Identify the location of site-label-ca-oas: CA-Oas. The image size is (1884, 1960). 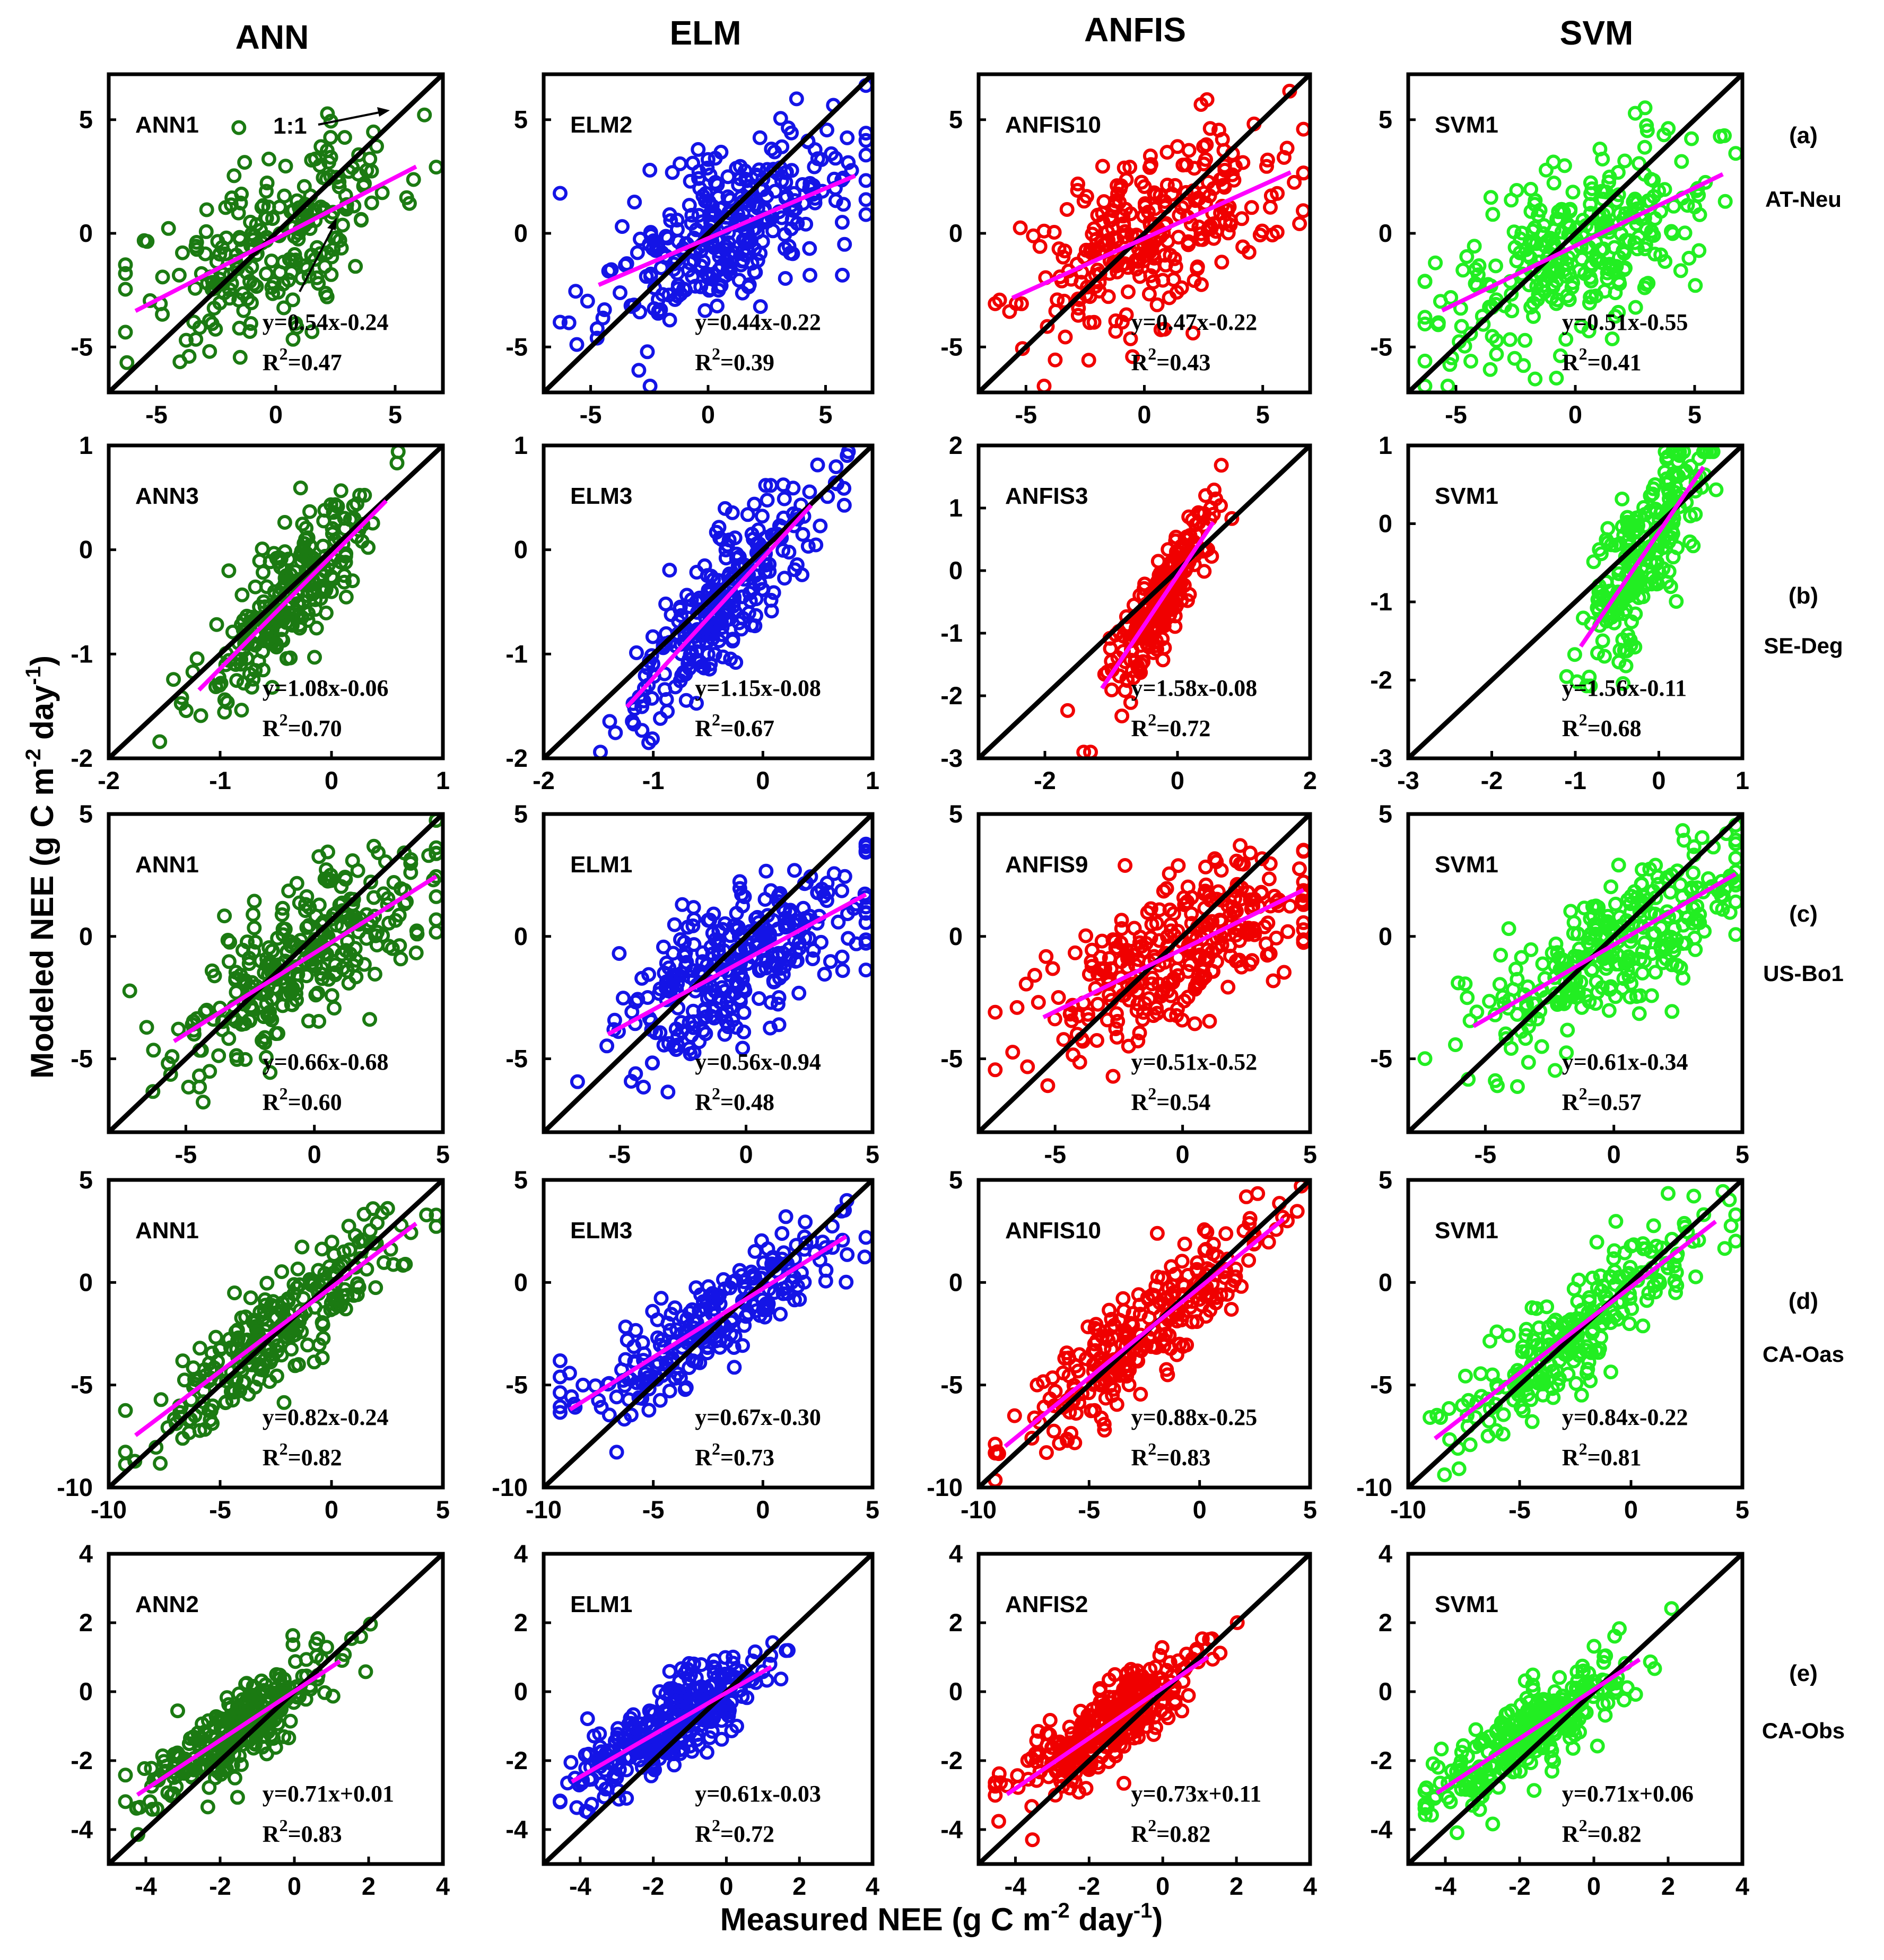
(1803, 1354).